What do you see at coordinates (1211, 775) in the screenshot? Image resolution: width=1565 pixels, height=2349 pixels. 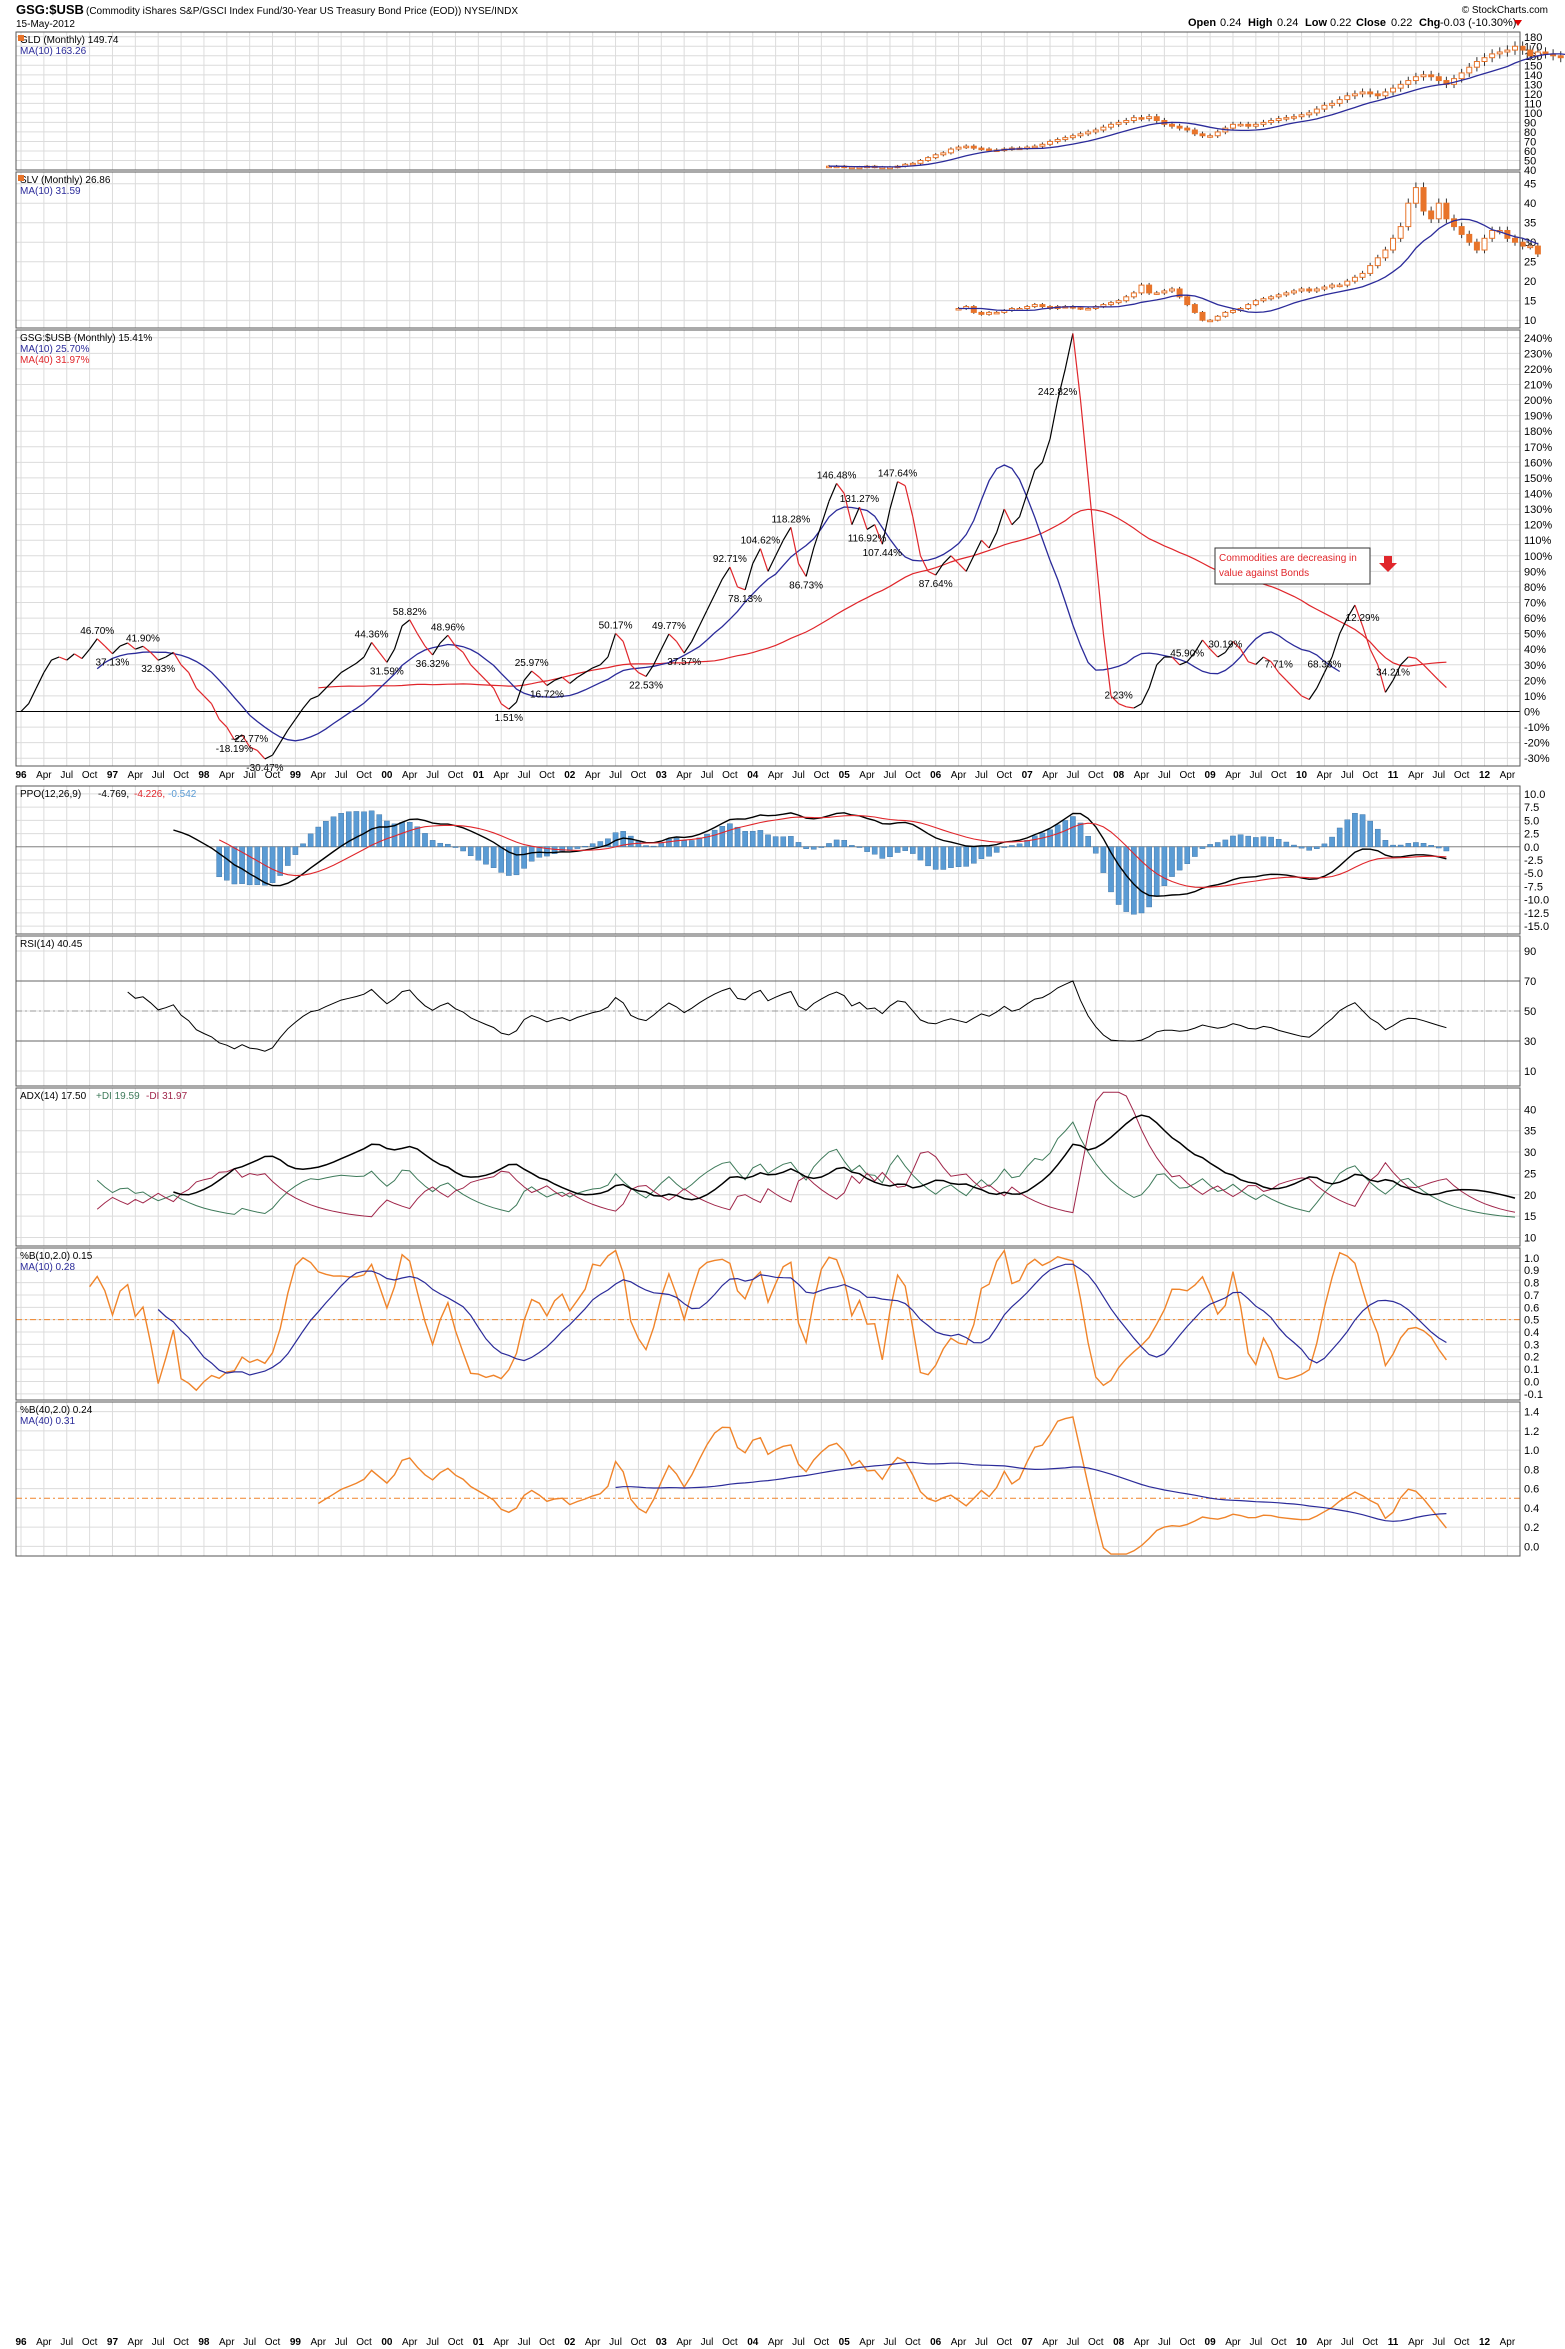 I see `x-year-label: 09` at bounding box center [1211, 775].